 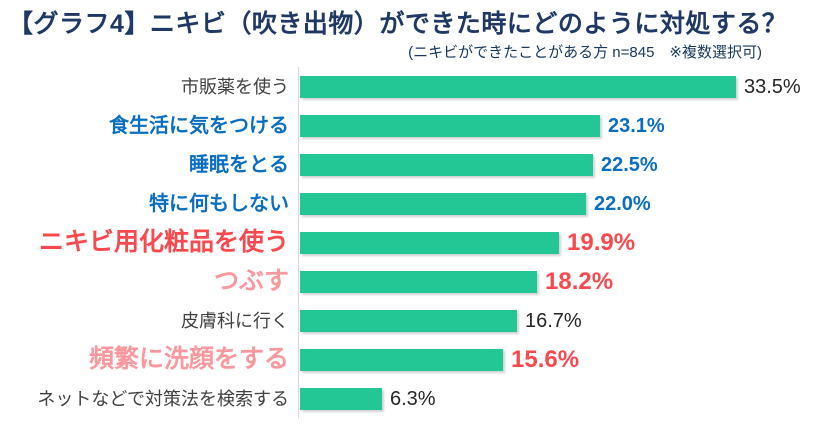 I want to click on value-label: 15.6%, so click(x=545, y=359).